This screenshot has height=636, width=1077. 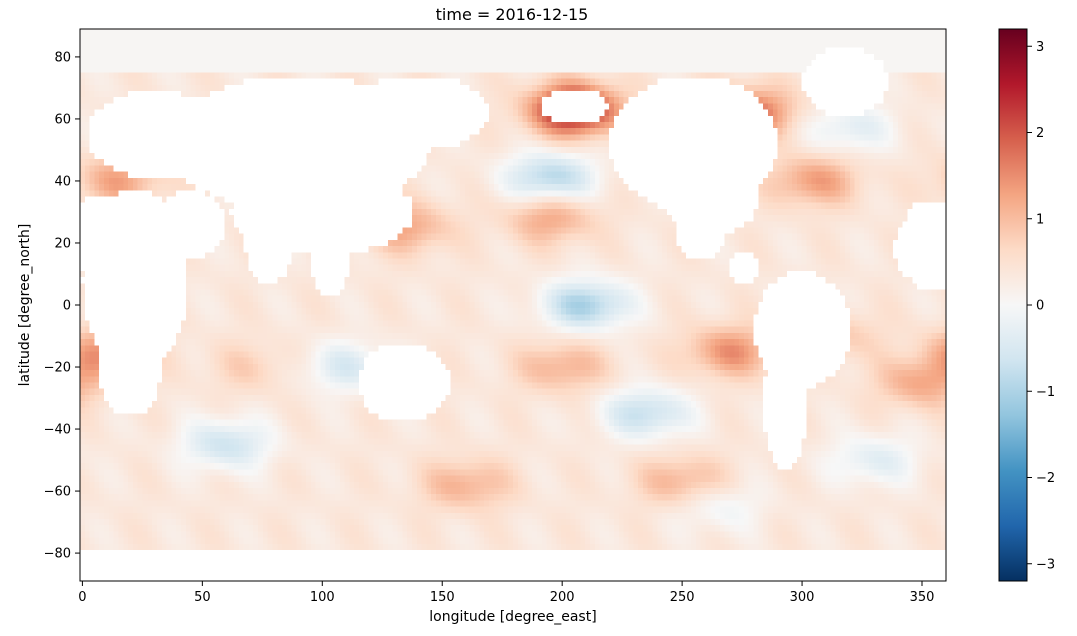 I want to click on y-tick-label: 20, so click(x=62, y=243).